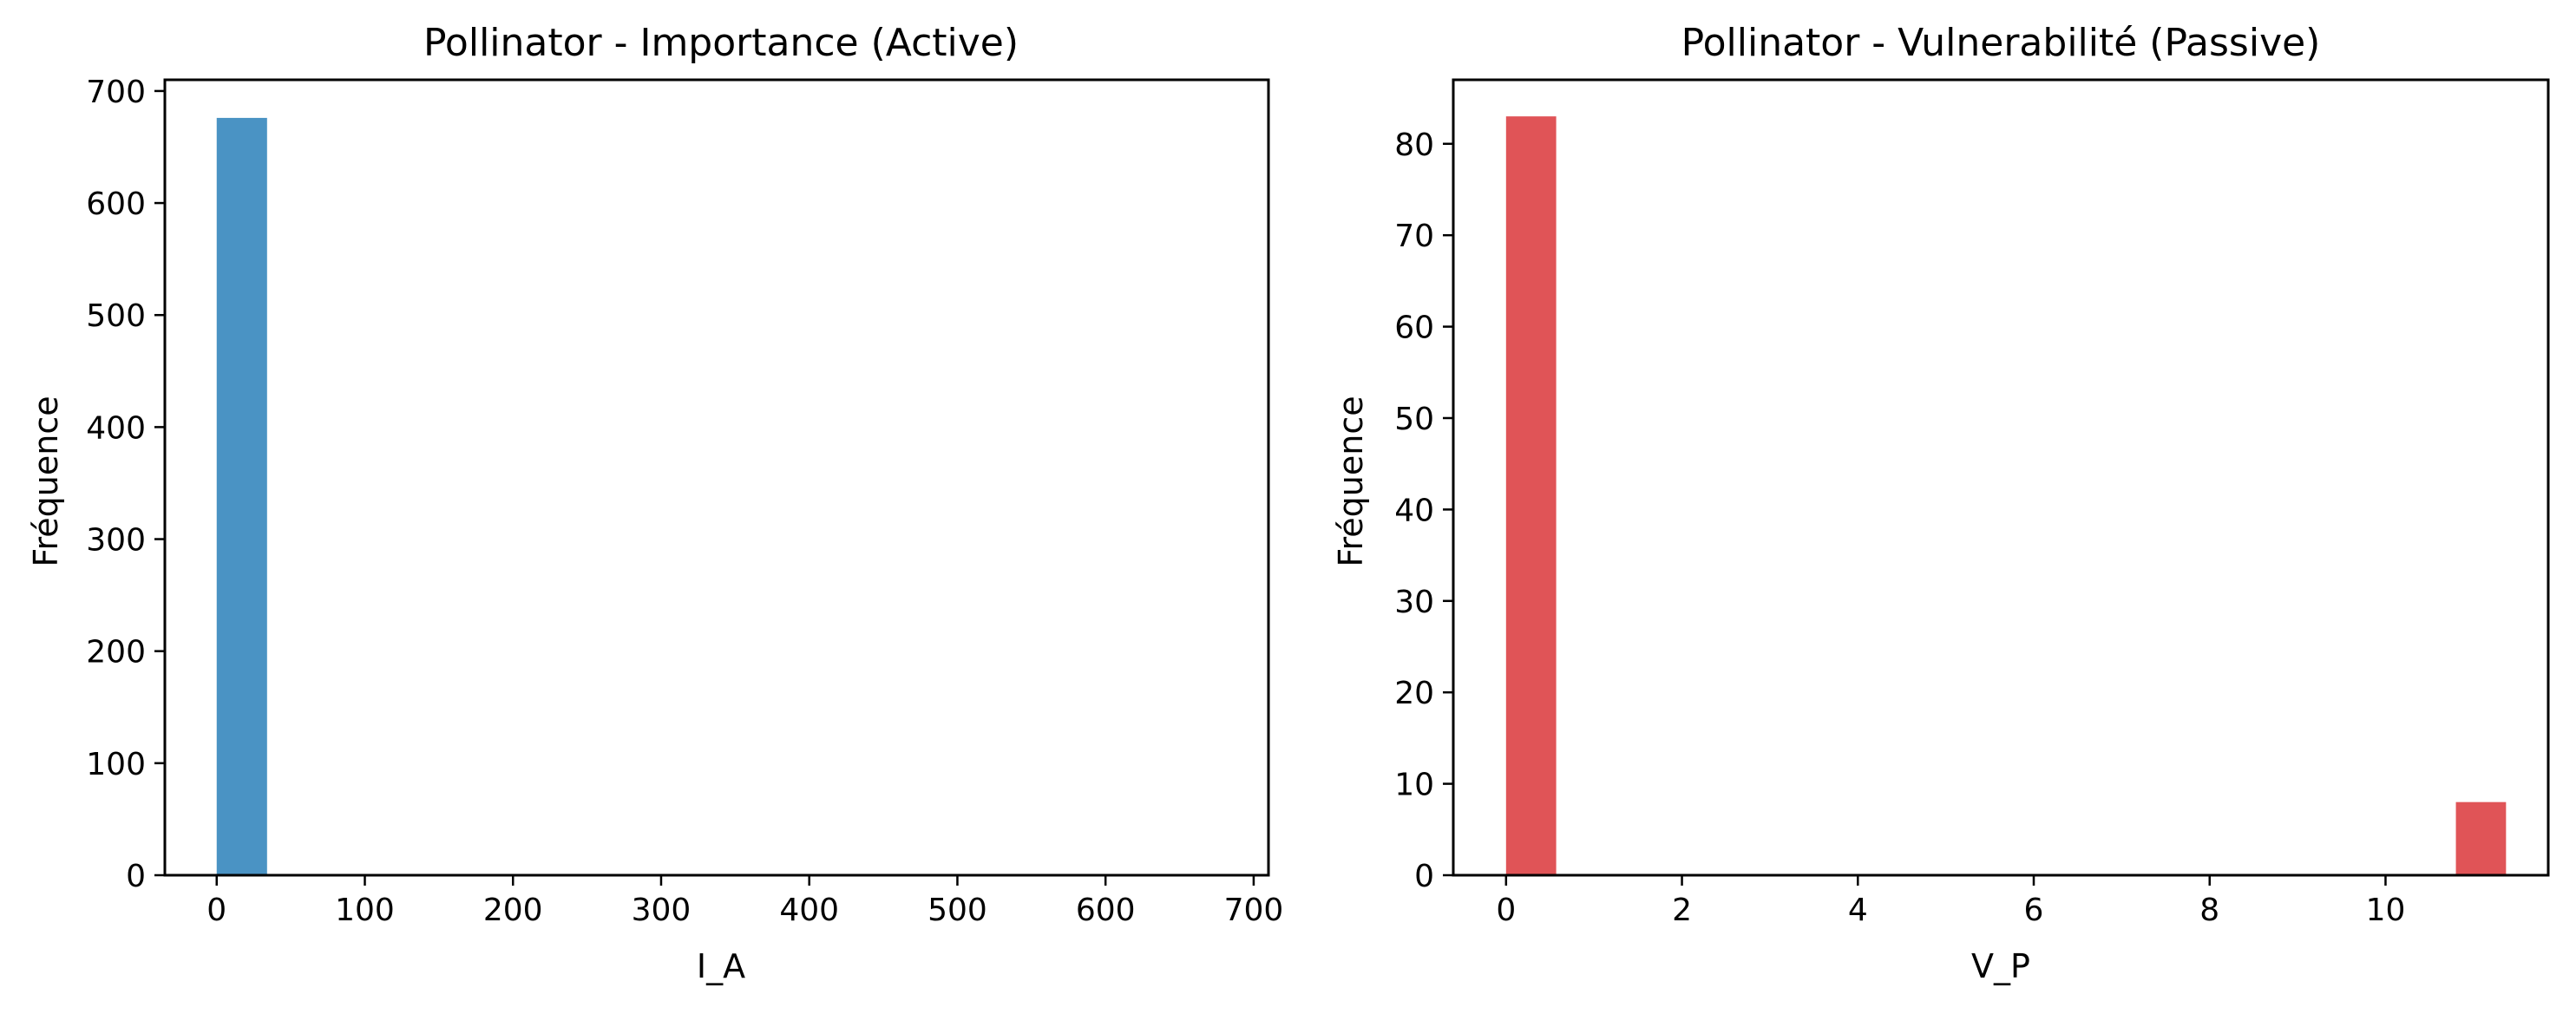 The height and width of the screenshot is (1014, 2576). I want to click on x-axis-ticks: 0 100 200 300 400 500 600 700, so click(744, 901).